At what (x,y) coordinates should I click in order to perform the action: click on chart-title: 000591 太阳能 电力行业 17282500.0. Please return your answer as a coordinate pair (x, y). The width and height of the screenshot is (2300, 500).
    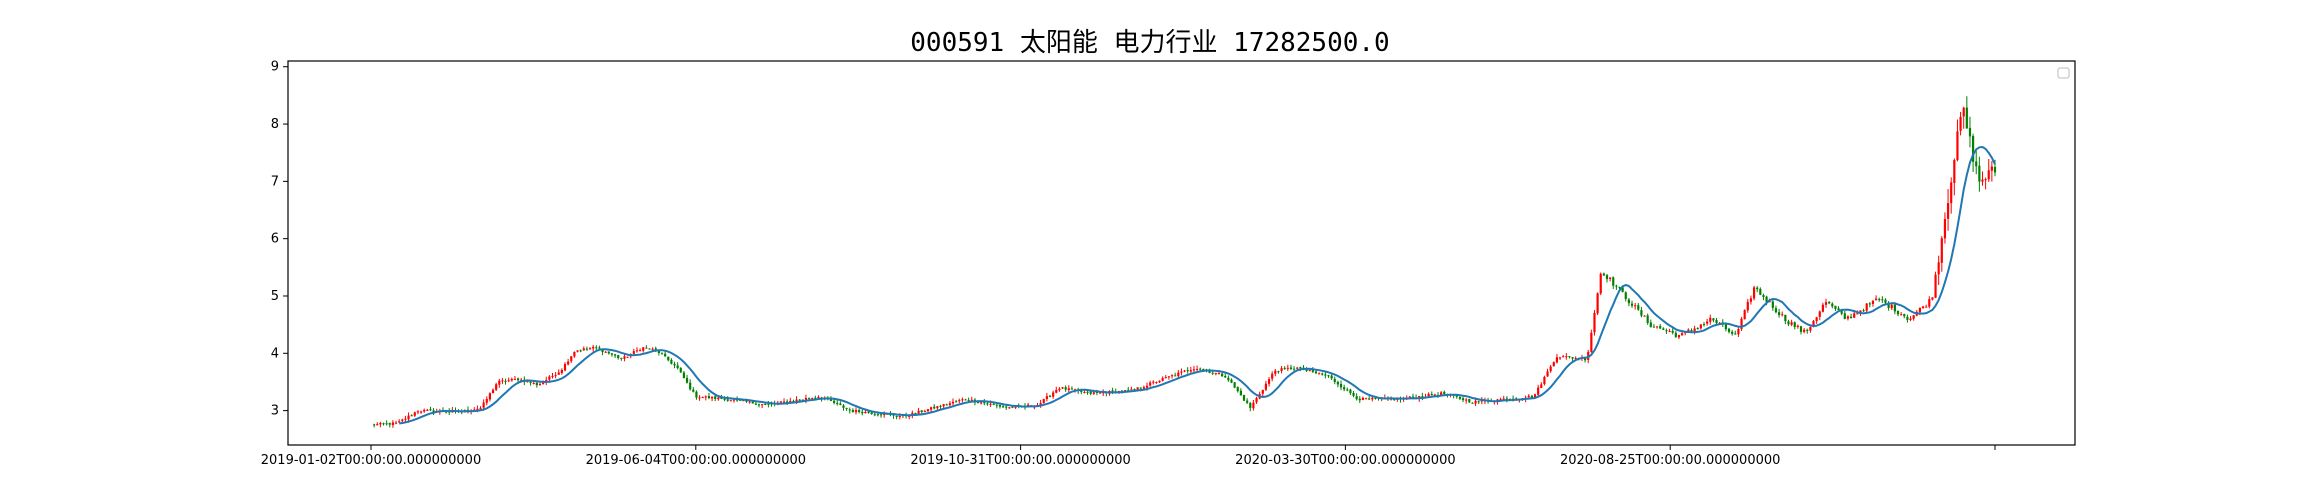
    Looking at the image, I should click on (1149, 43).